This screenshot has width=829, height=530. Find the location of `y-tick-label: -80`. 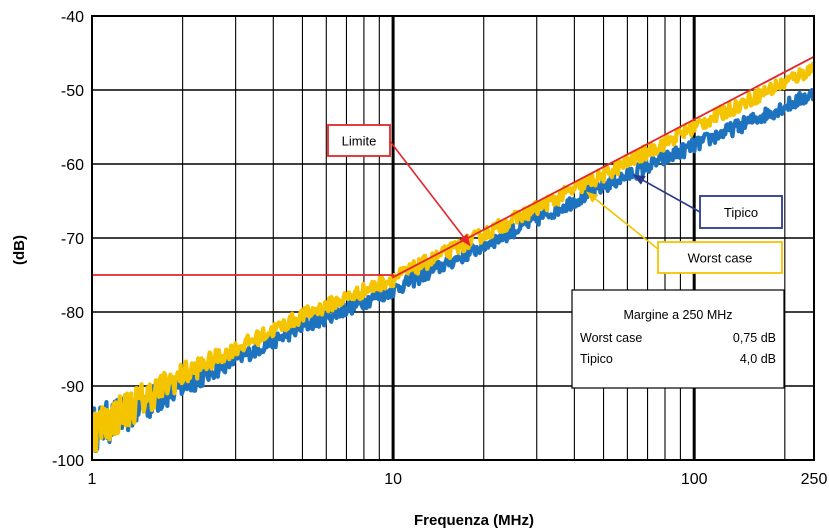

y-tick-label: -80 is located at coordinates (72, 313).